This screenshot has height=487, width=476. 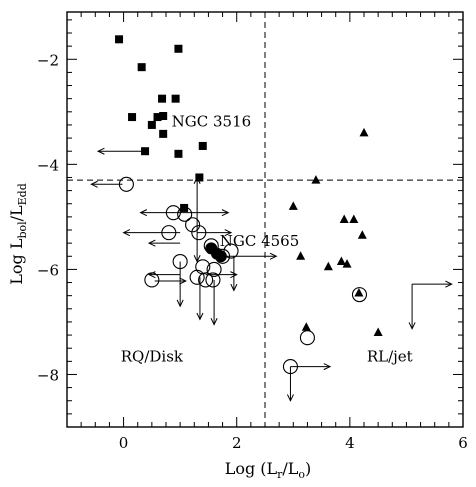 I want to click on x-axis-title: Log (Lr/Lo), so click(x=268, y=470).